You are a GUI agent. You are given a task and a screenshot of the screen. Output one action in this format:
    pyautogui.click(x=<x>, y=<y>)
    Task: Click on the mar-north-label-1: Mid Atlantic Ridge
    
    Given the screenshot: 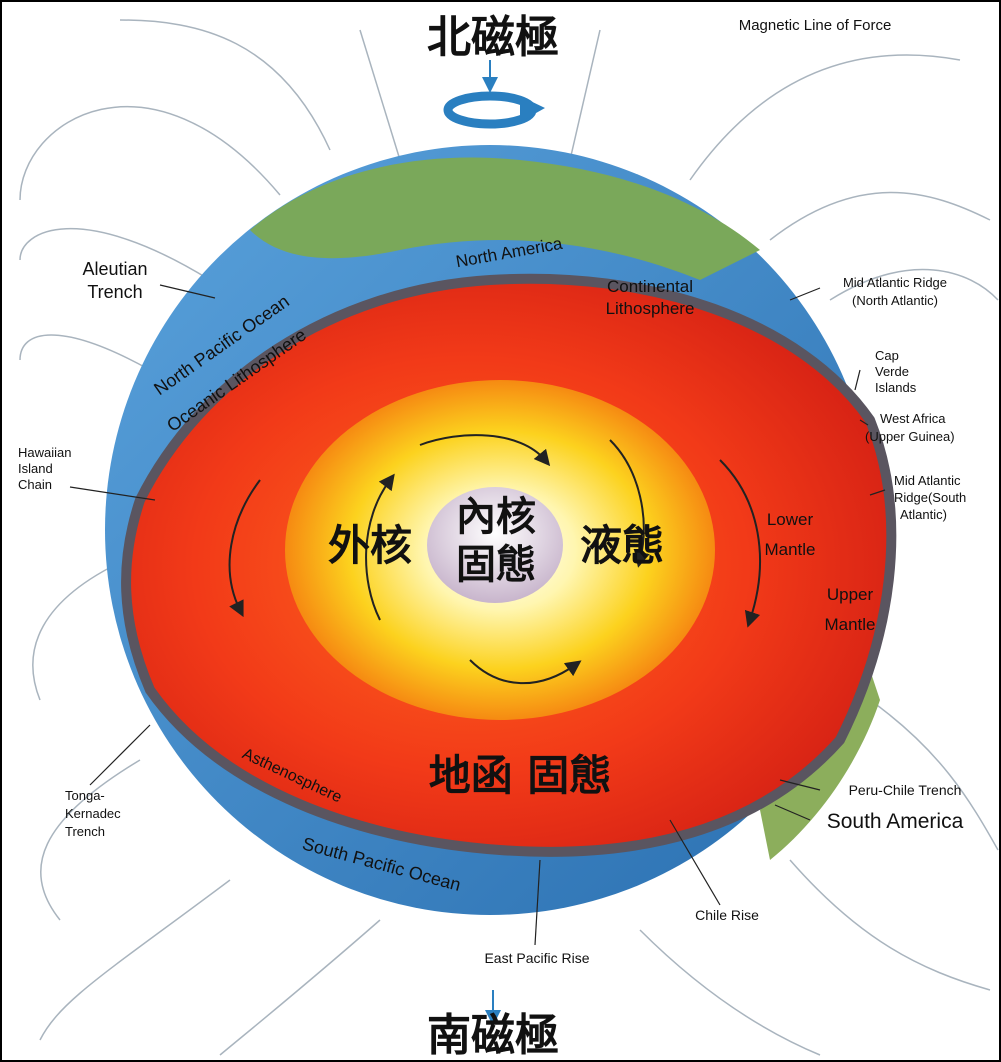 What is the action you would take?
    pyautogui.click(x=895, y=282)
    